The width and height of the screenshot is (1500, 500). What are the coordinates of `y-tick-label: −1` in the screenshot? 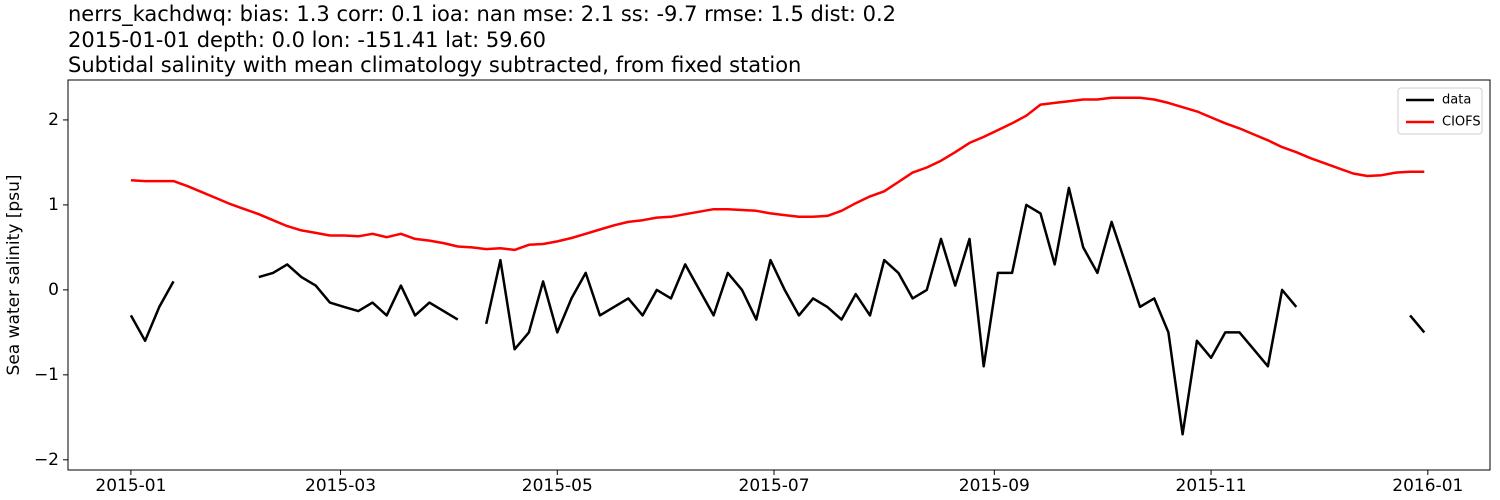 It's located at (46, 375).